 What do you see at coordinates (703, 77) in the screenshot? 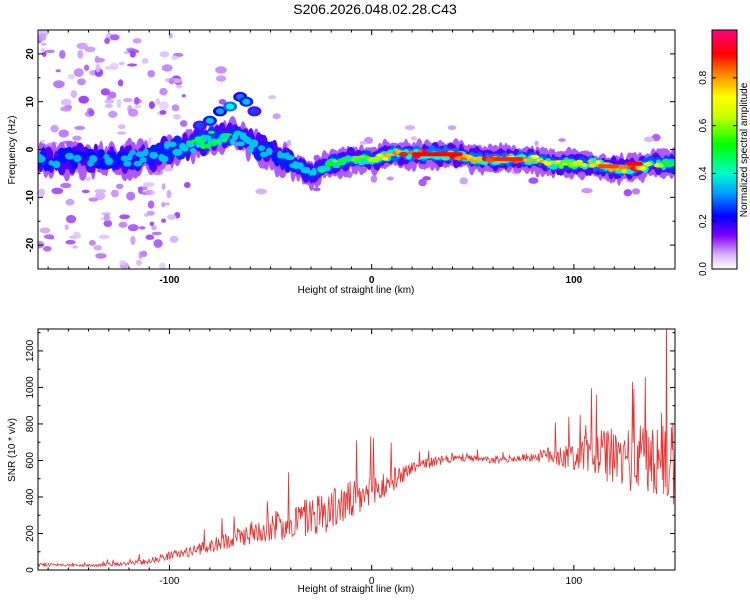
I see `colorbar-tick-label: 0.8` at bounding box center [703, 77].